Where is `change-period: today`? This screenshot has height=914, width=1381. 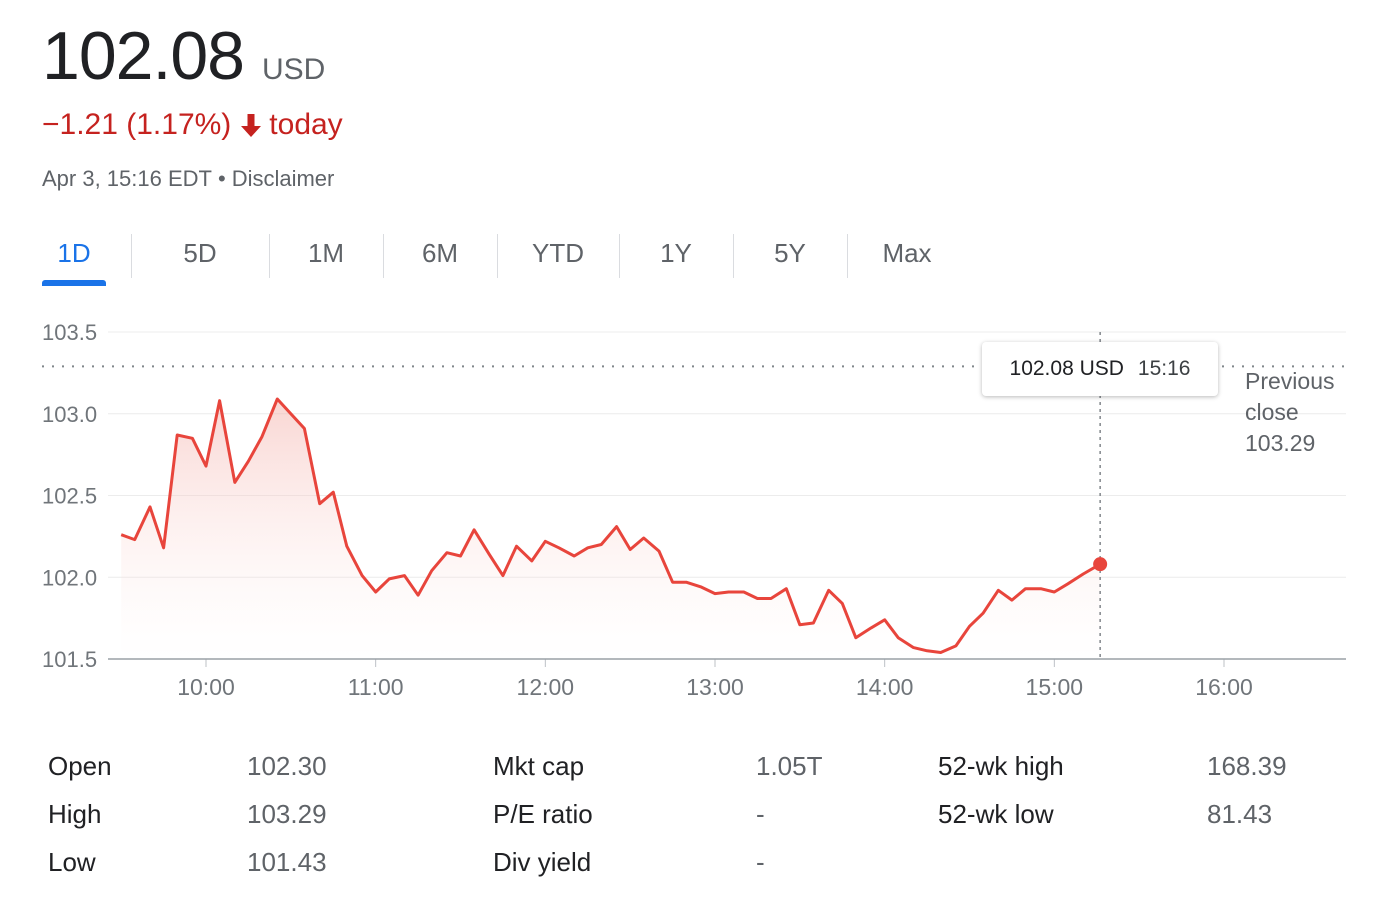 change-period: today is located at coordinates (306, 124).